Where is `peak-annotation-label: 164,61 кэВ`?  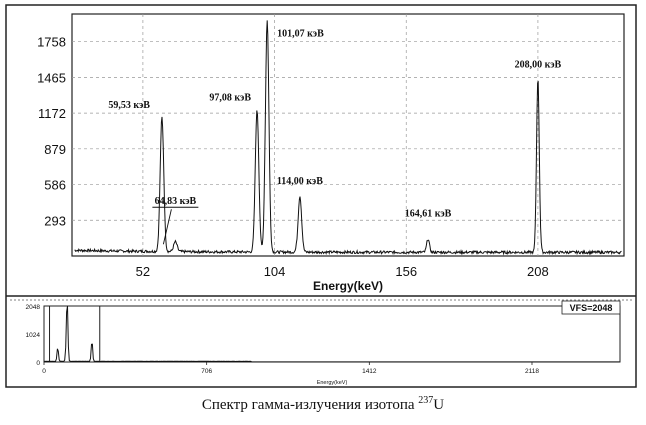
peak-annotation-label: 164,61 кэВ is located at coordinates (428, 214).